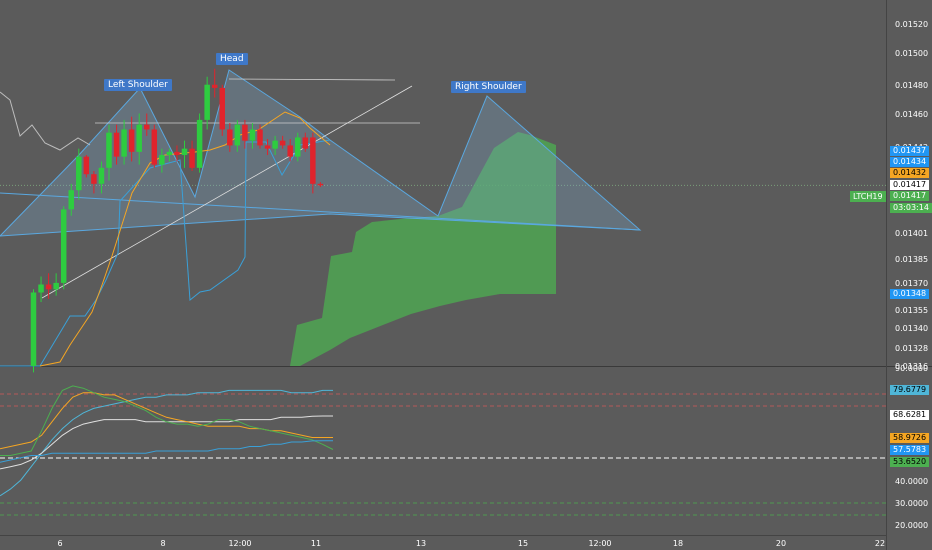 The width and height of the screenshot is (932, 550). Describe the element at coordinates (911, 259) in the screenshot. I see `price-tick-label: 0.01385` at that location.